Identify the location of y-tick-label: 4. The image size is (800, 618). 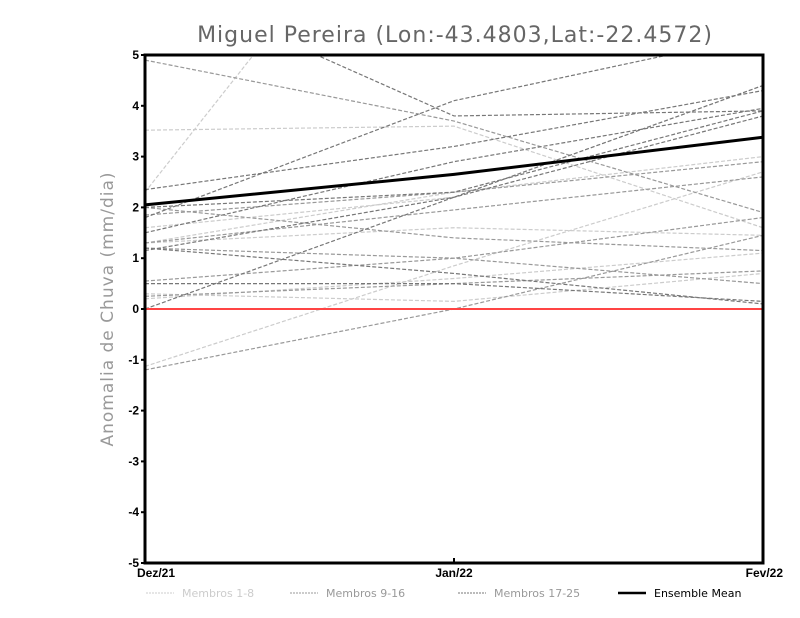
(135, 106).